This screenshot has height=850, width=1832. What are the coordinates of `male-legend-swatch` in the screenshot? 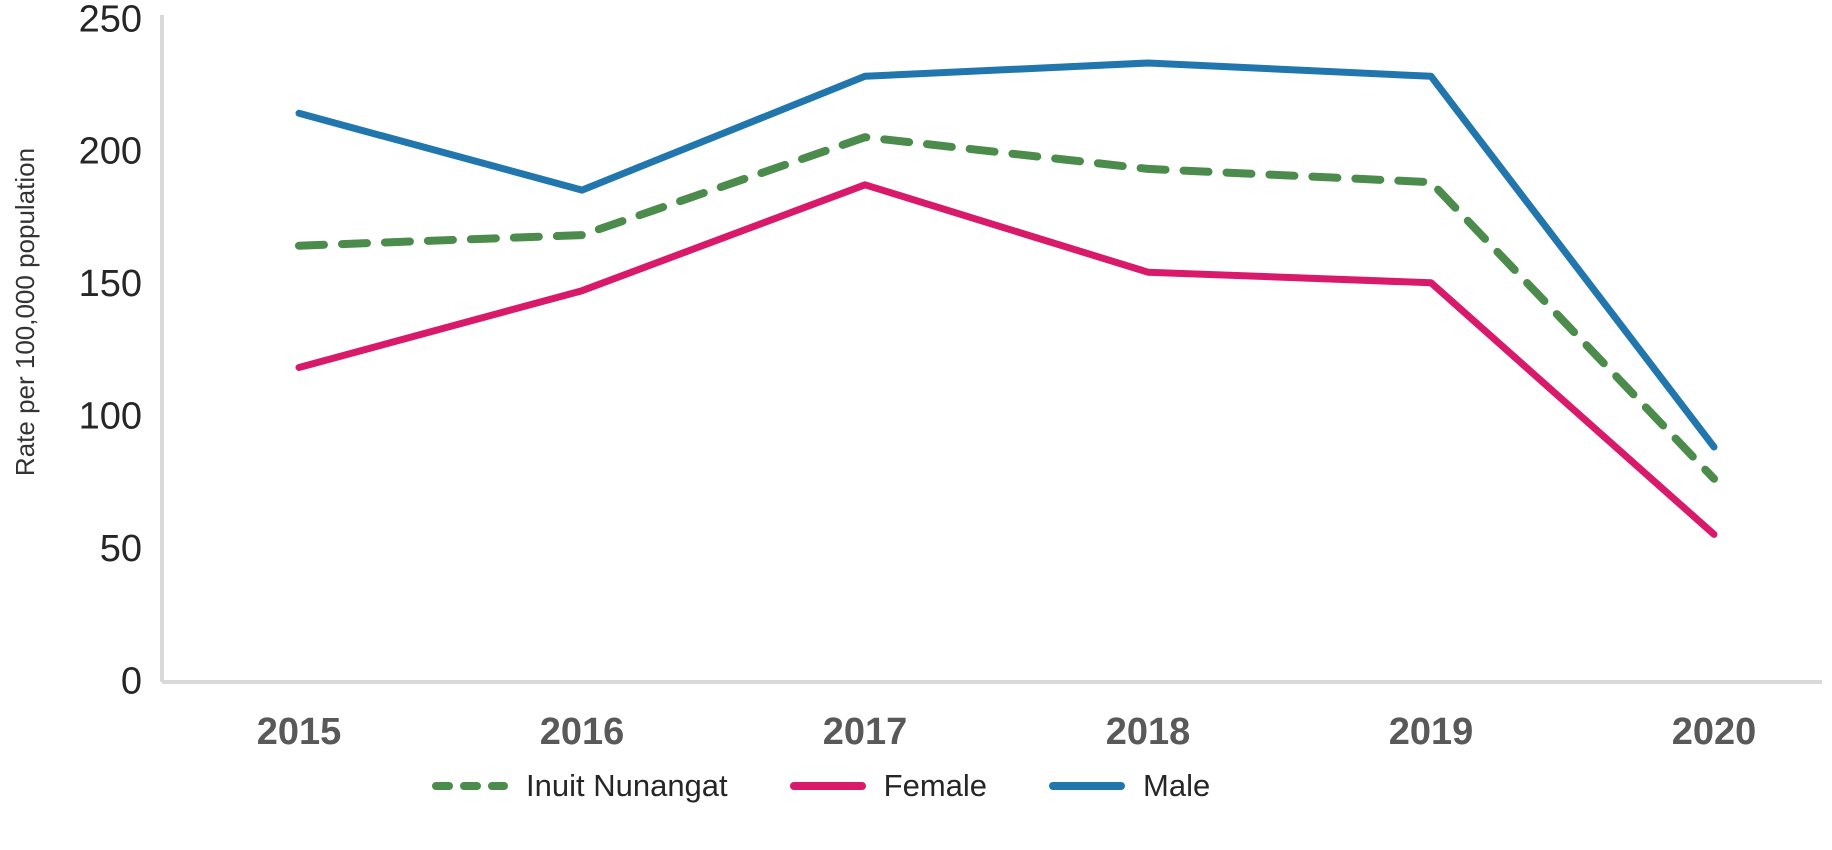 It's located at (1087, 786).